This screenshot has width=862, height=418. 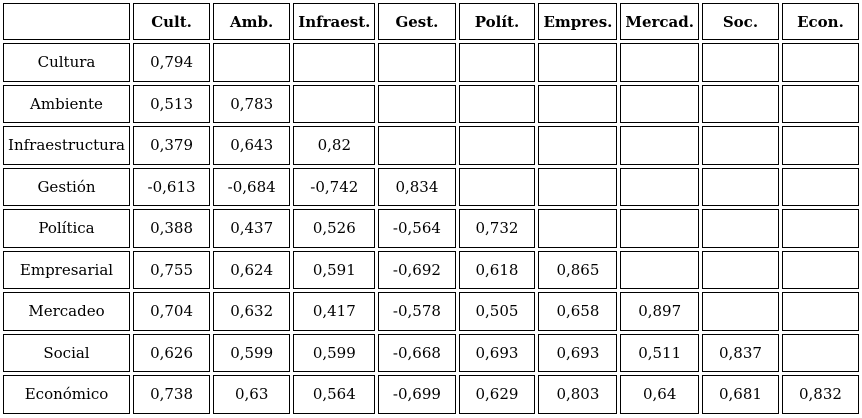 I want to click on table-row: Cultura 0,794, so click(x=431, y=62).